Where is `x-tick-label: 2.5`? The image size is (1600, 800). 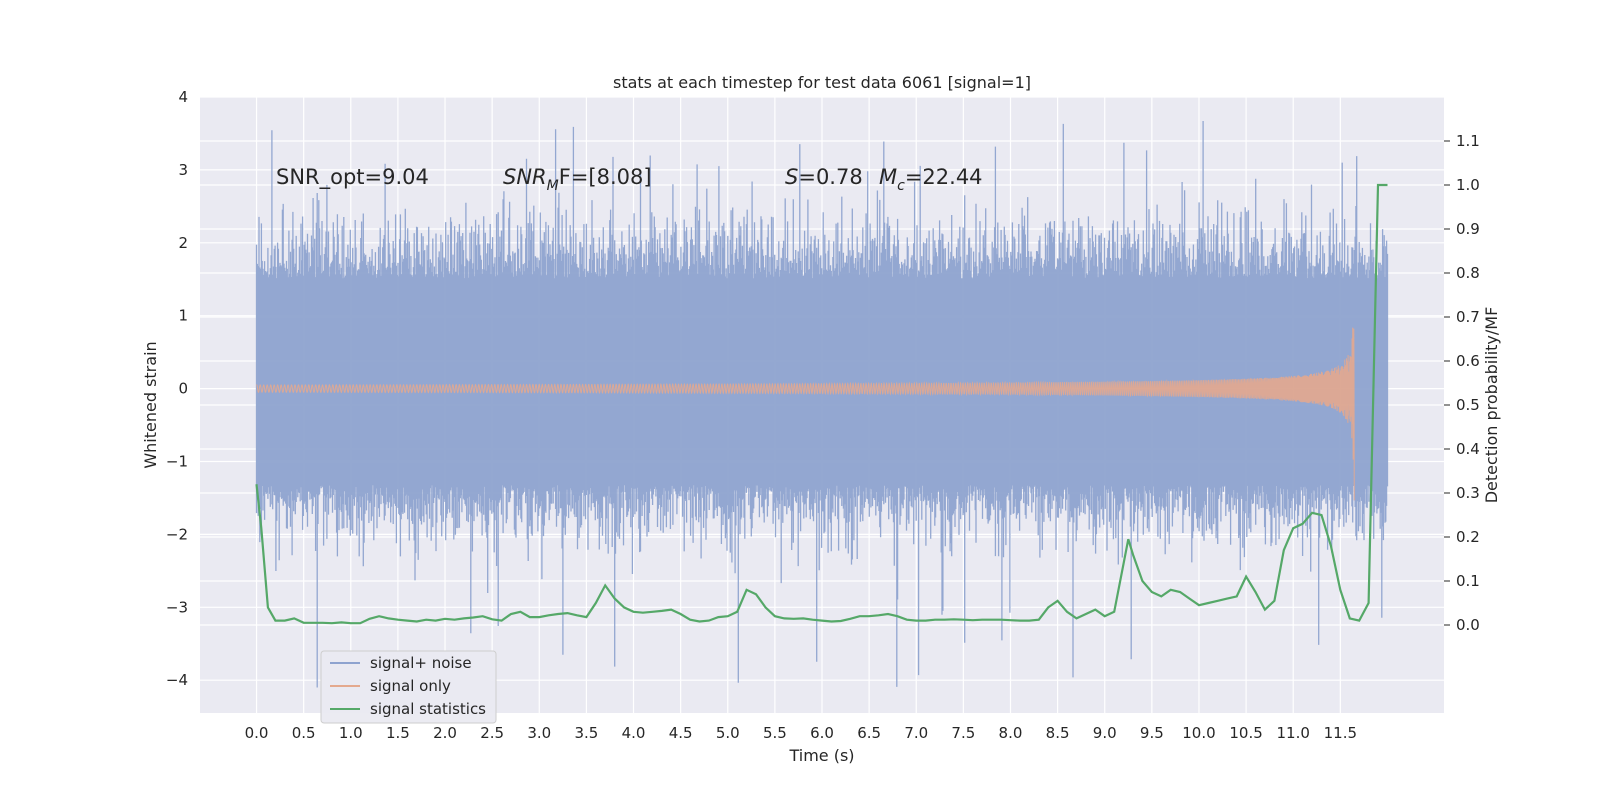 x-tick-label: 2.5 is located at coordinates (492, 733).